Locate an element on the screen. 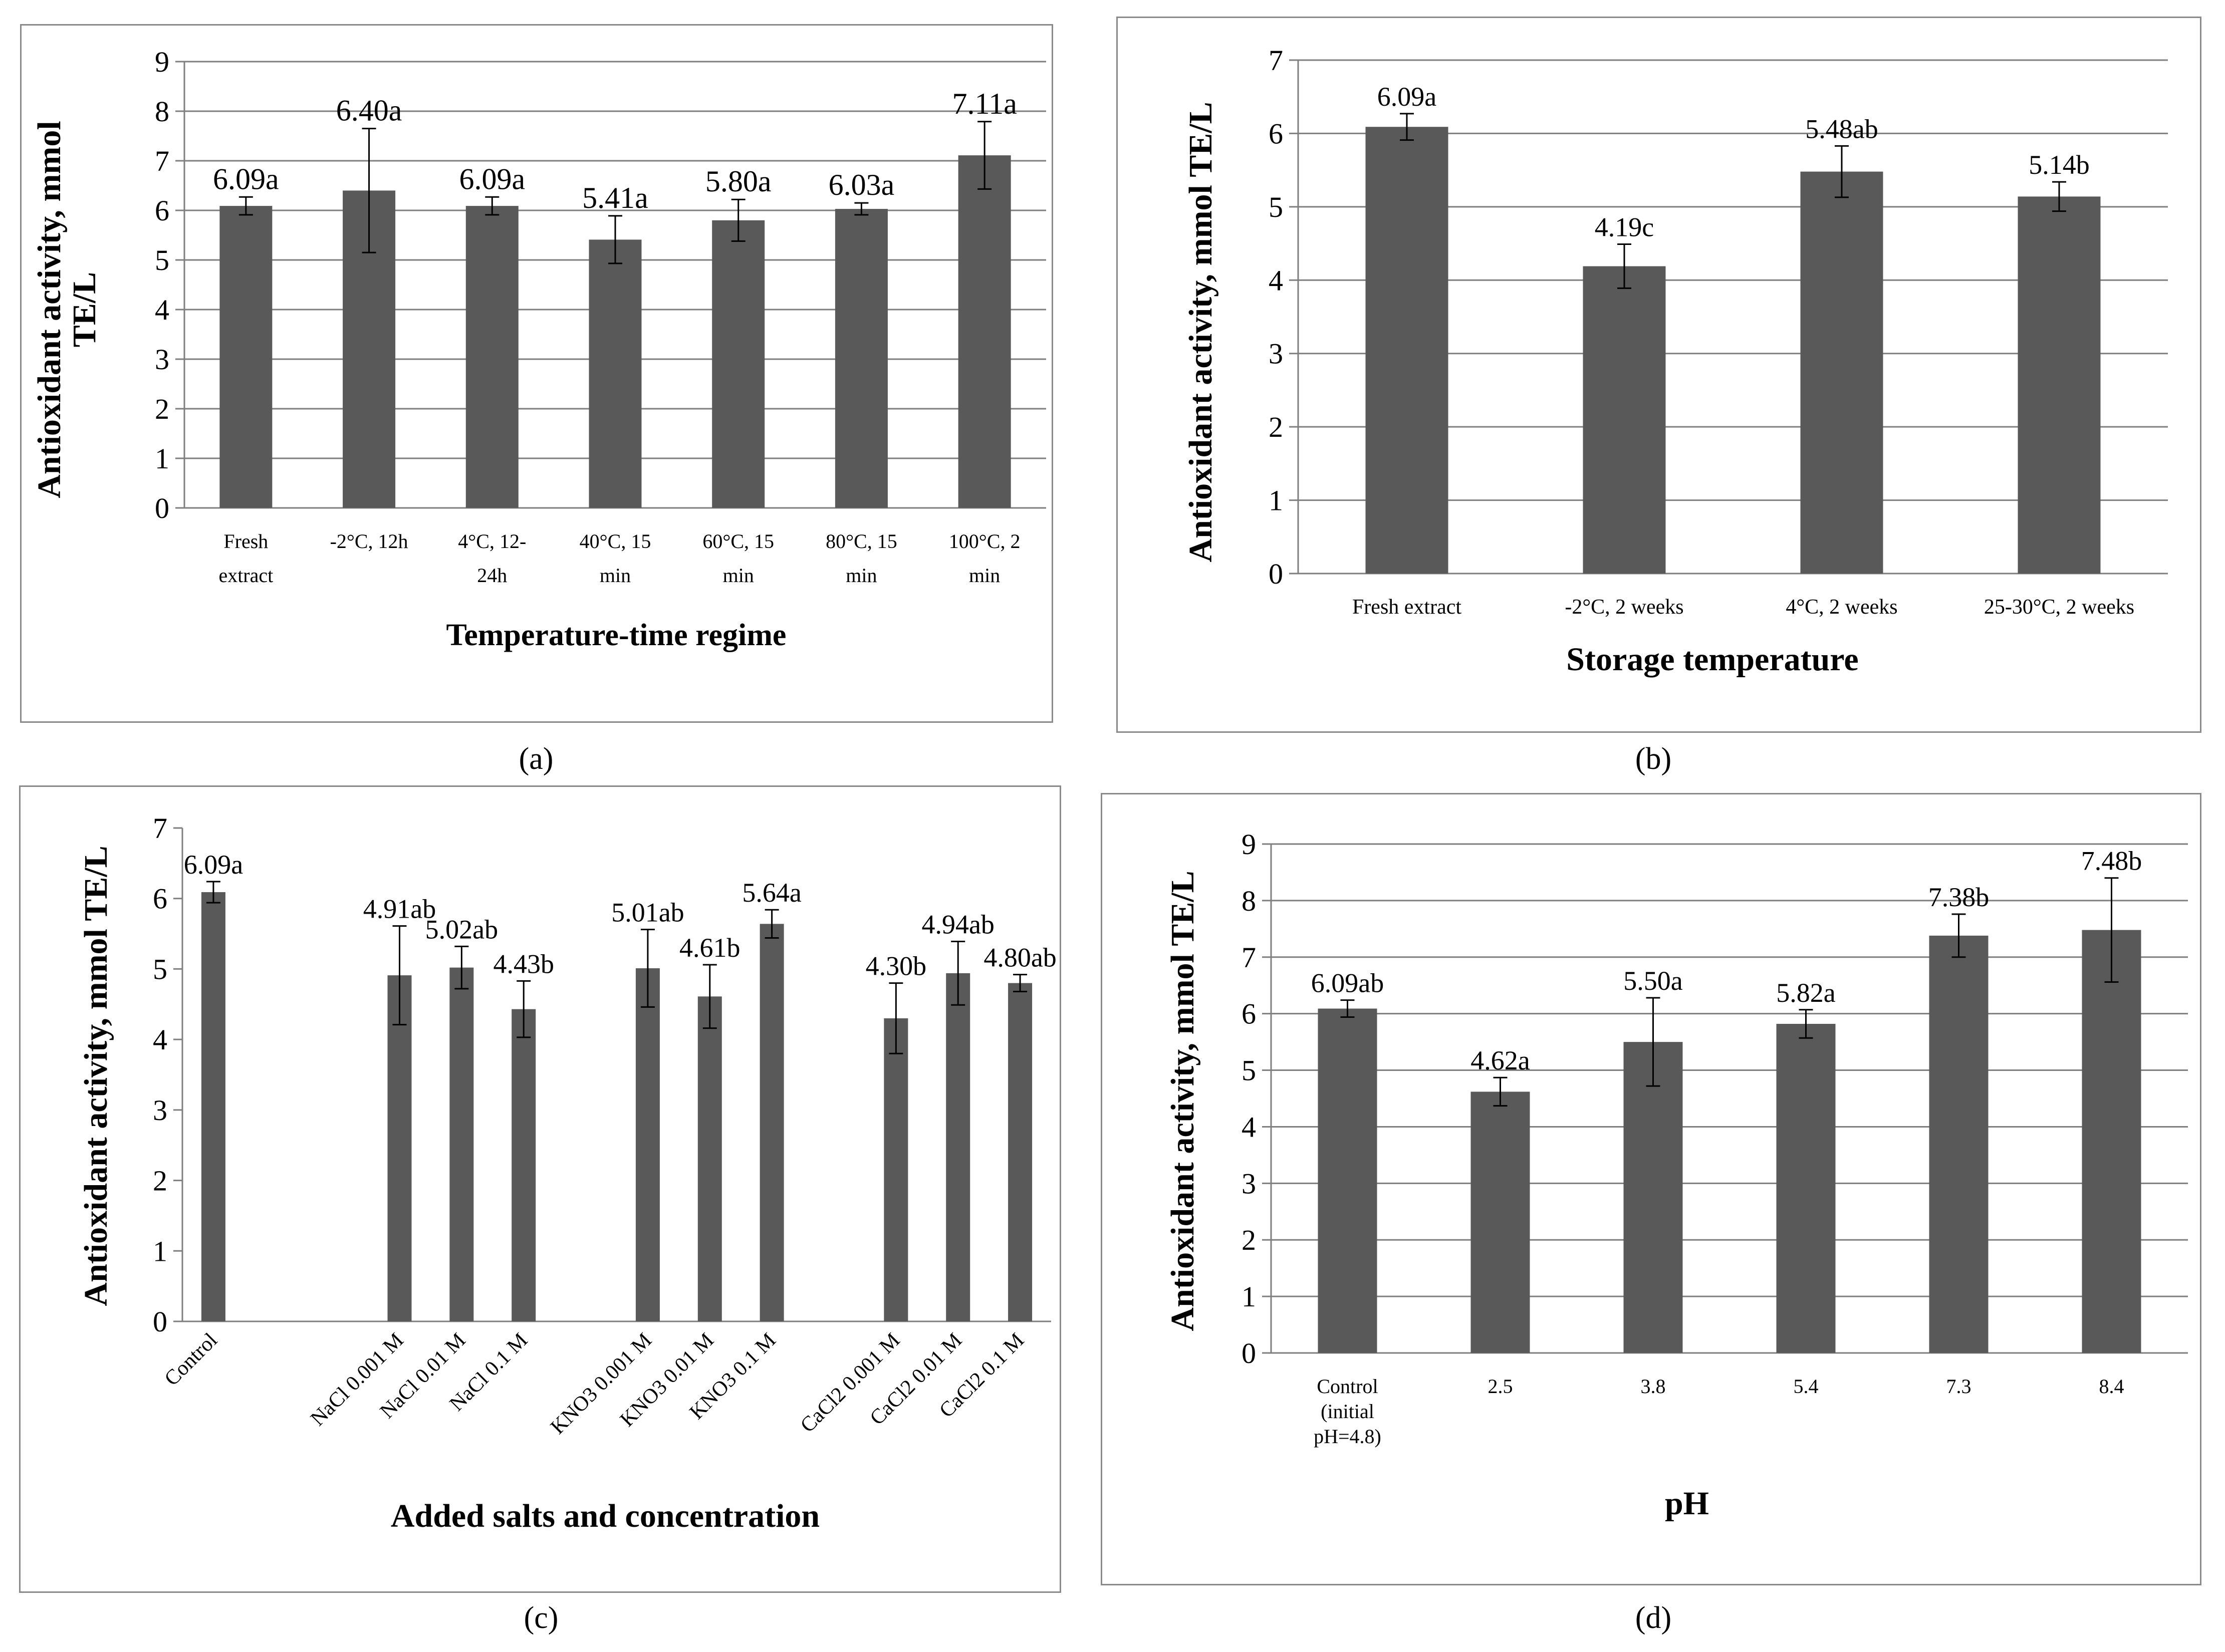  b-data-label: 5.14b is located at coordinates (2059, 165).